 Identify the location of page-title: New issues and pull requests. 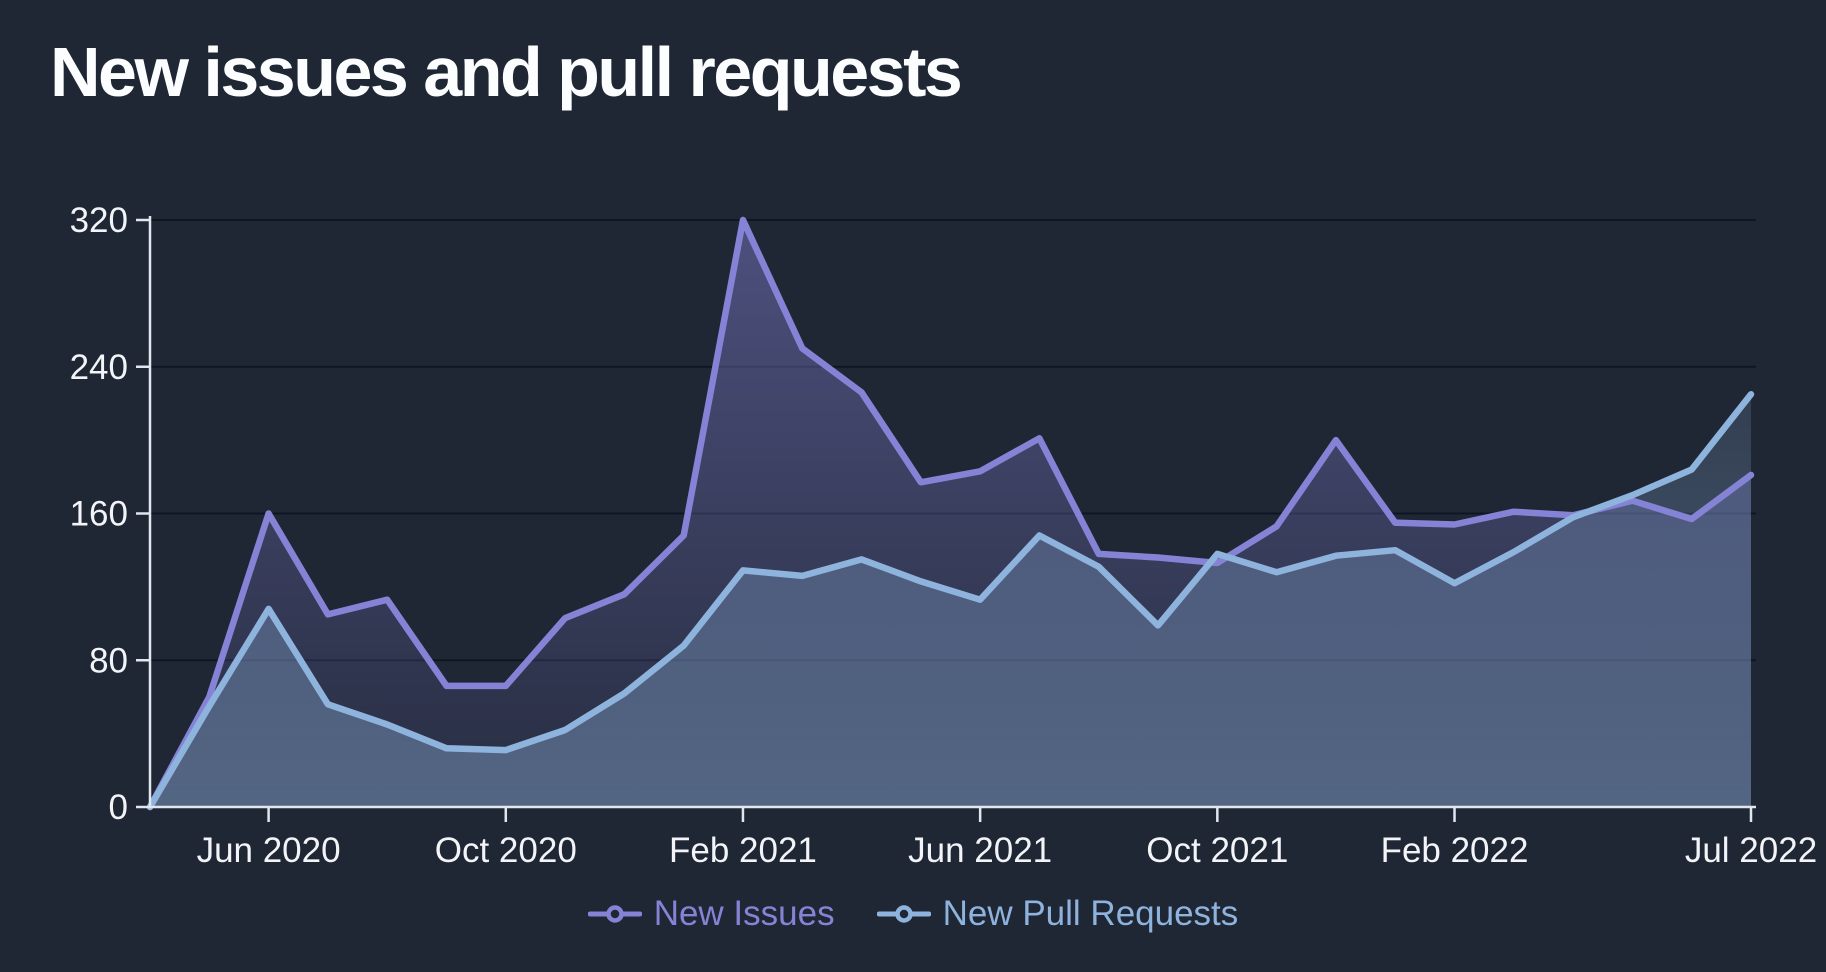
(506, 72).